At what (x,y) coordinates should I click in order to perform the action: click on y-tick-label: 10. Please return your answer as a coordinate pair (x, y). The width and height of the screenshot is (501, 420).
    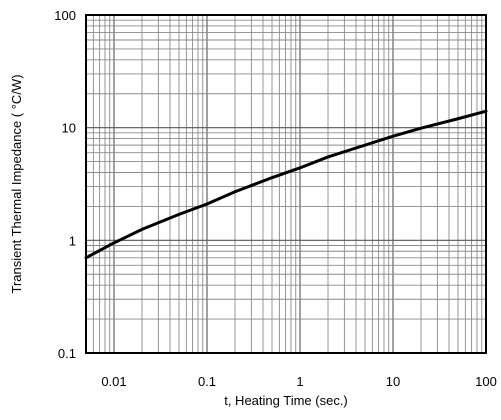
    Looking at the image, I should click on (69, 128).